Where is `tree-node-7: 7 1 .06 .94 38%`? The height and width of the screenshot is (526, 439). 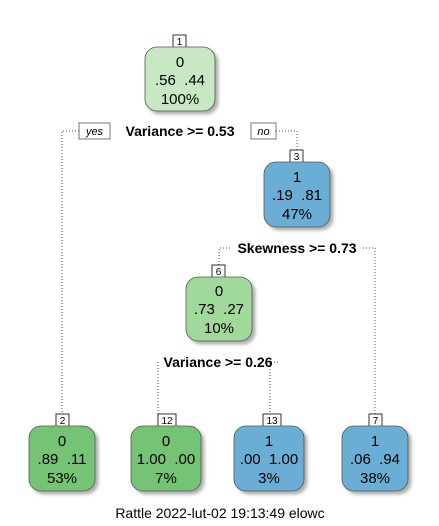 tree-node-7: 7 1 .06 .94 38% is located at coordinates (375, 452).